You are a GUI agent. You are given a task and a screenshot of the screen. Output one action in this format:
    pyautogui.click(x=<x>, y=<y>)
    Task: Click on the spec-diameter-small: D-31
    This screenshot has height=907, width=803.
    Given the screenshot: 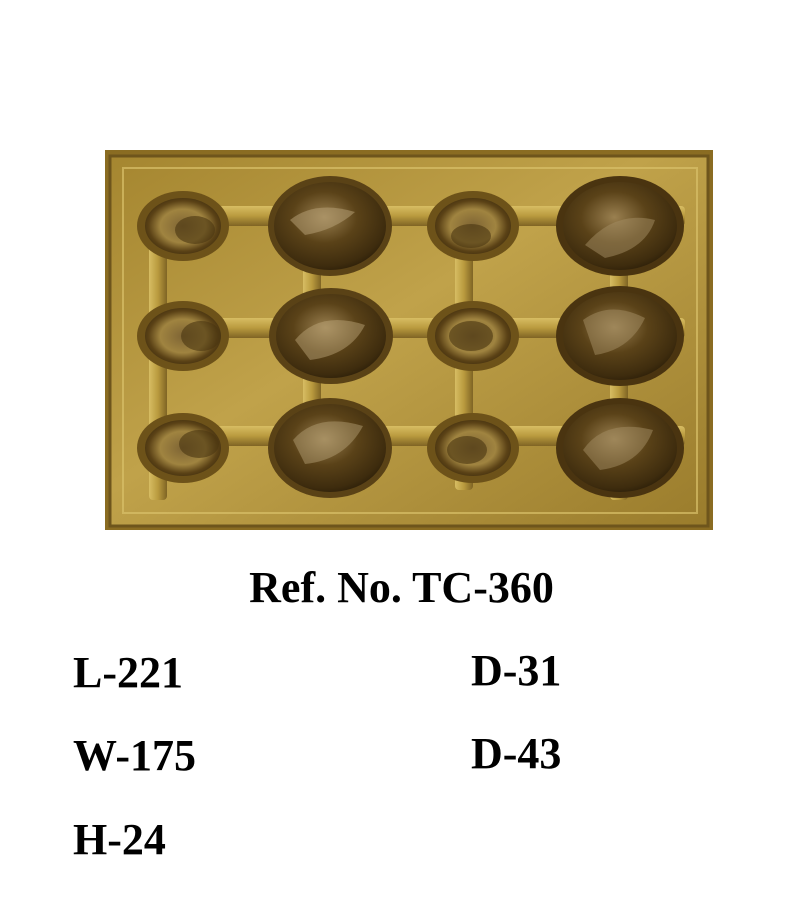 What is the action you would take?
    pyautogui.click(x=516, y=670)
    